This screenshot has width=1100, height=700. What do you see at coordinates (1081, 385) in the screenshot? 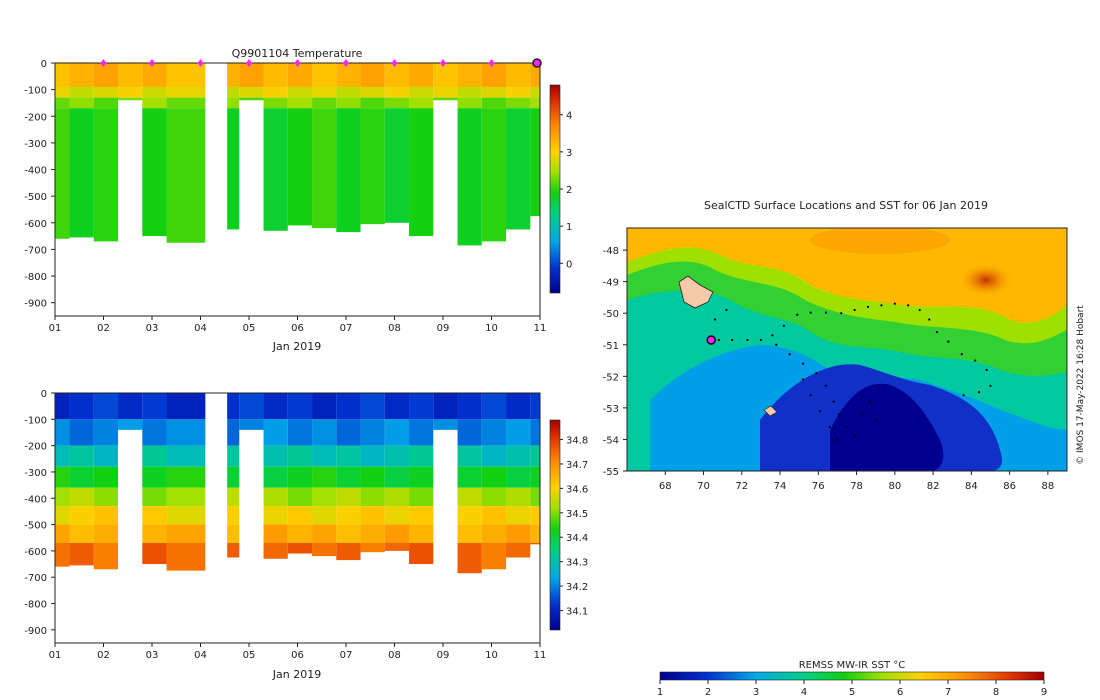
I see `imos-credit: © IMOS 17-May-2022 16:28 Hobart` at bounding box center [1081, 385].